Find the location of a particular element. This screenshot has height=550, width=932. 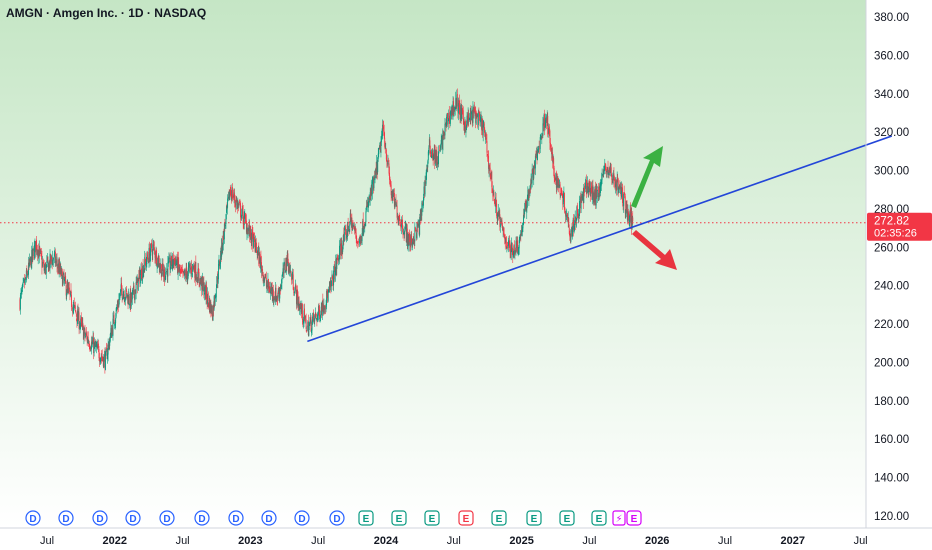

event-marker-label: D is located at coordinates (166, 519).